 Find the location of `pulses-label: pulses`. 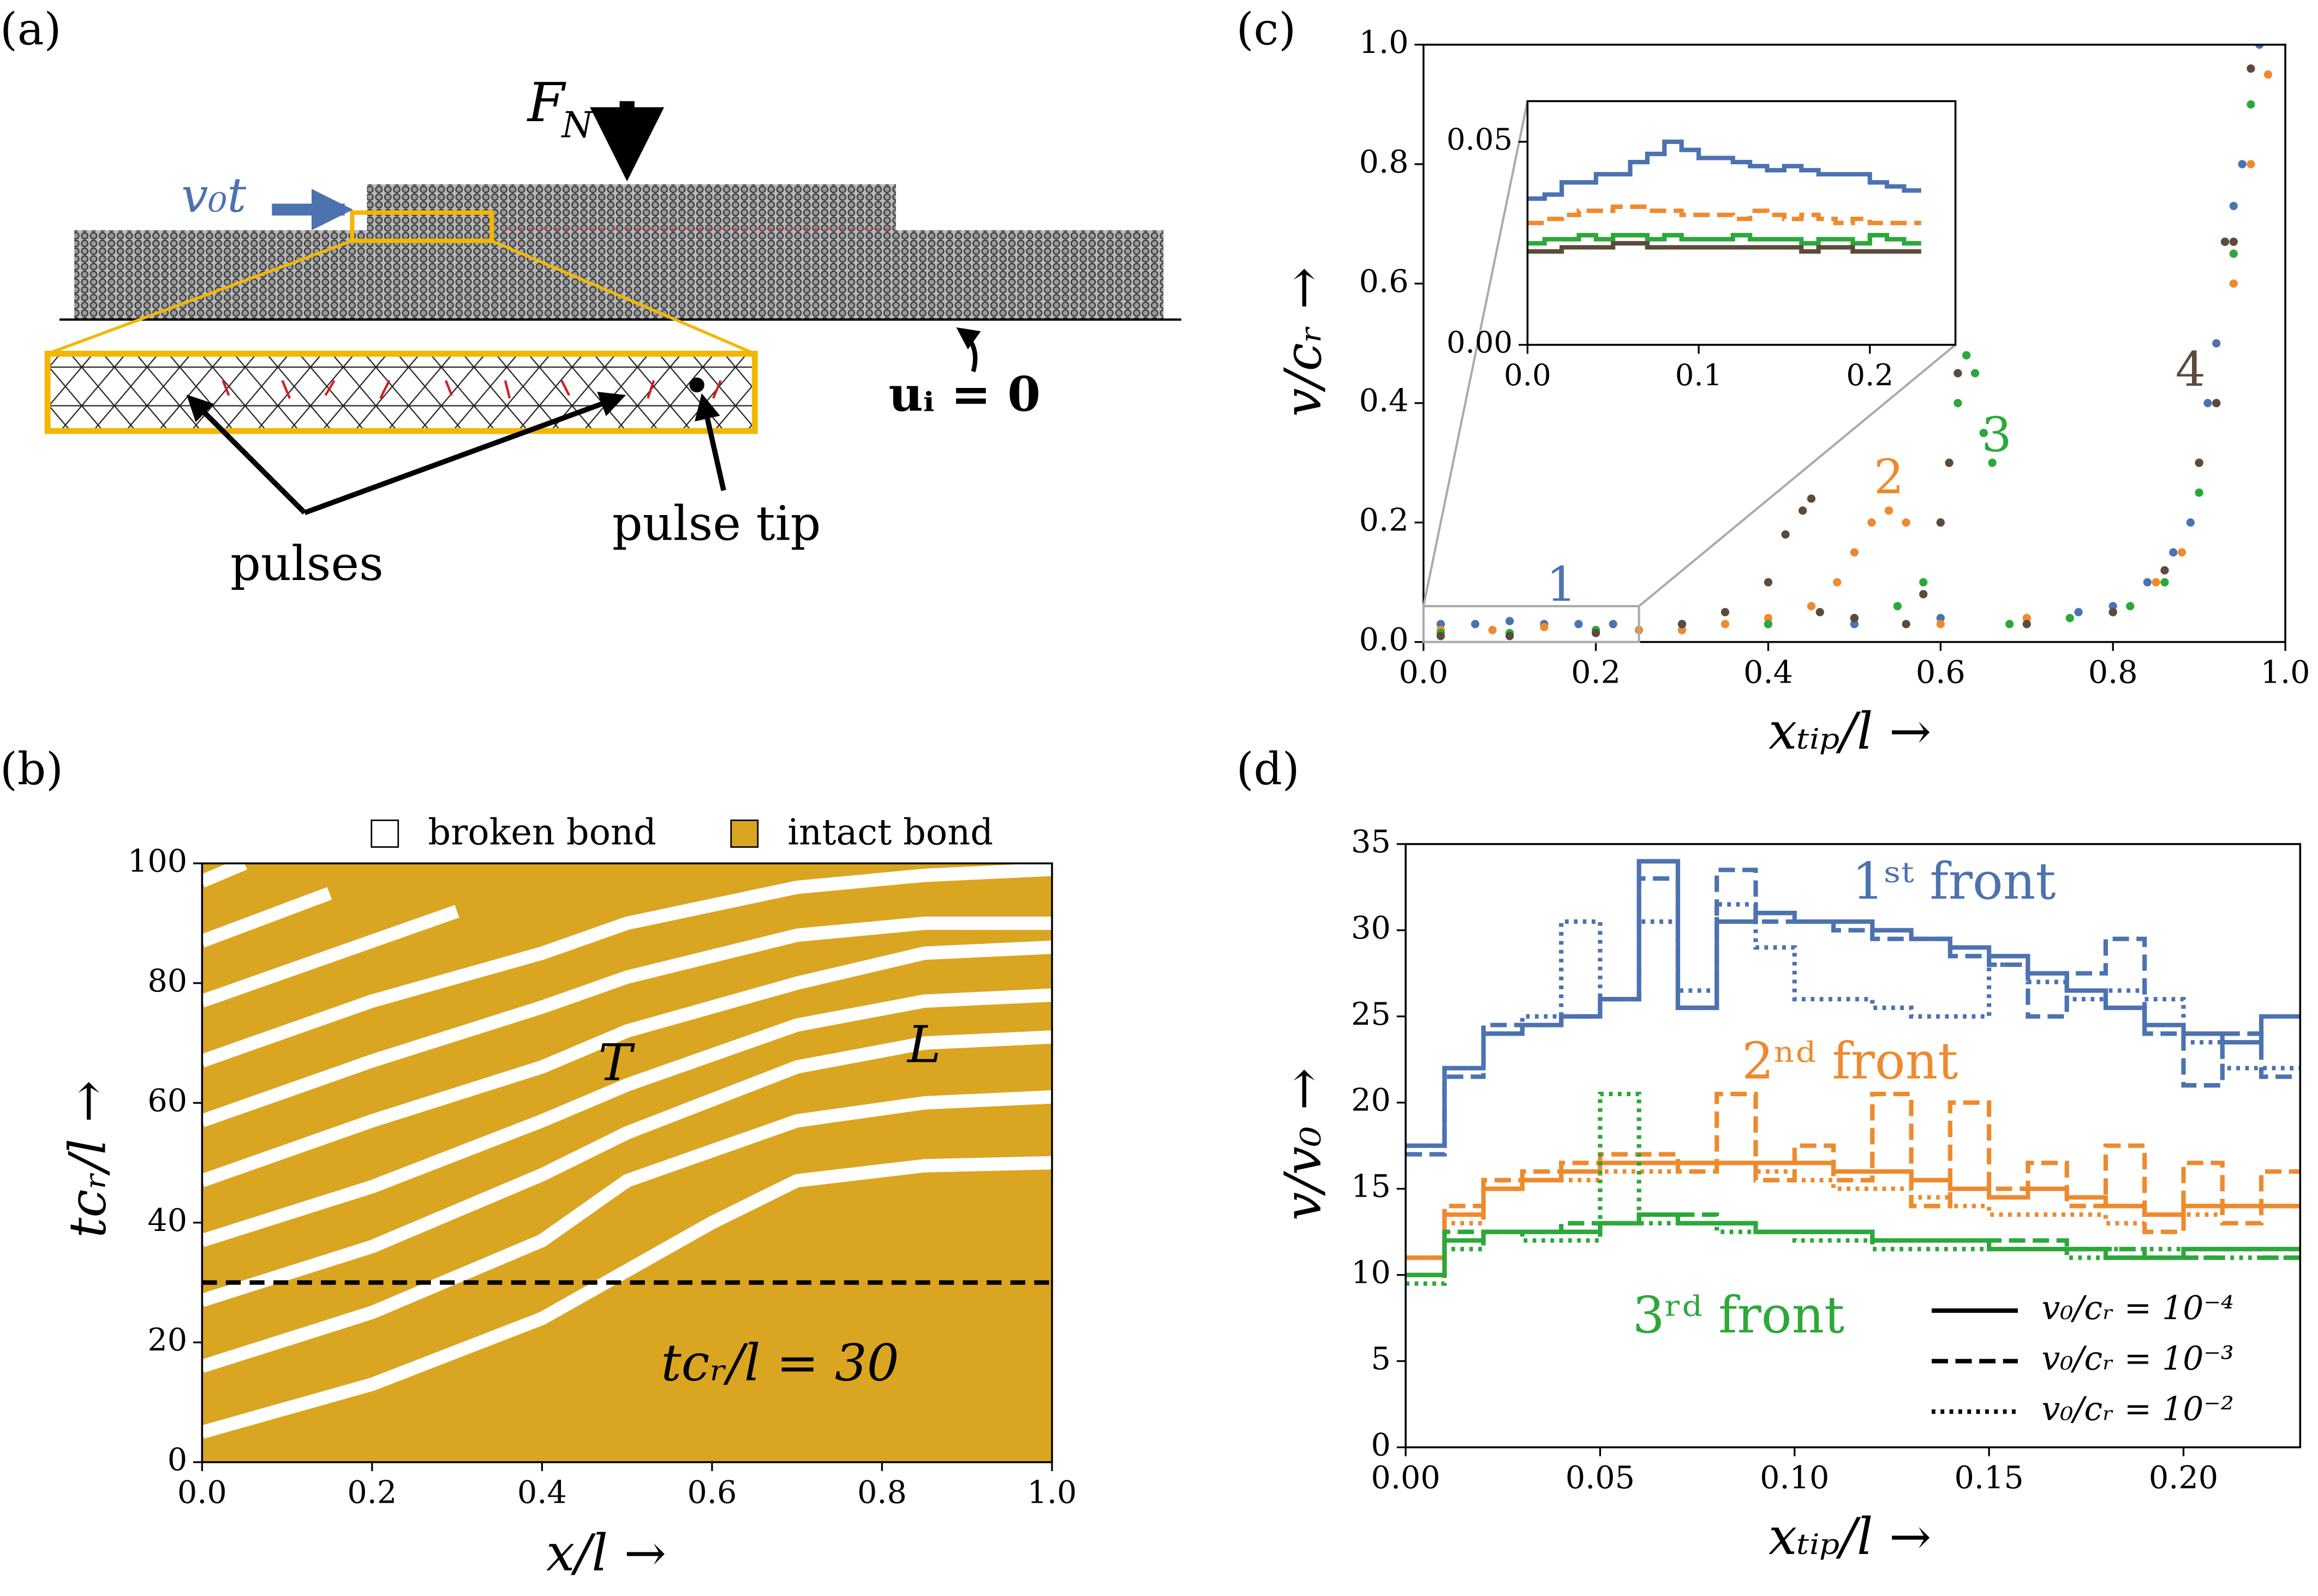

pulses-label: pulses is located at coordinates (307, 564).